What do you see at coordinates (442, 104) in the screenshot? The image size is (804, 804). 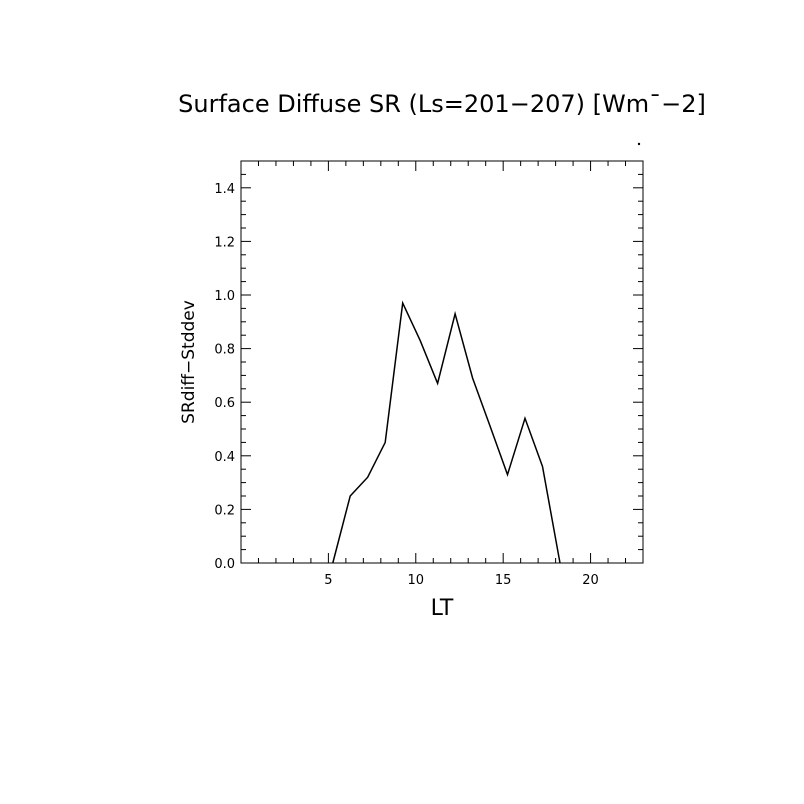 I see `chart-title: Surface Diffuse SR (Ls=201−207) [Wm¯−2]` at bounding box center [442, 104].